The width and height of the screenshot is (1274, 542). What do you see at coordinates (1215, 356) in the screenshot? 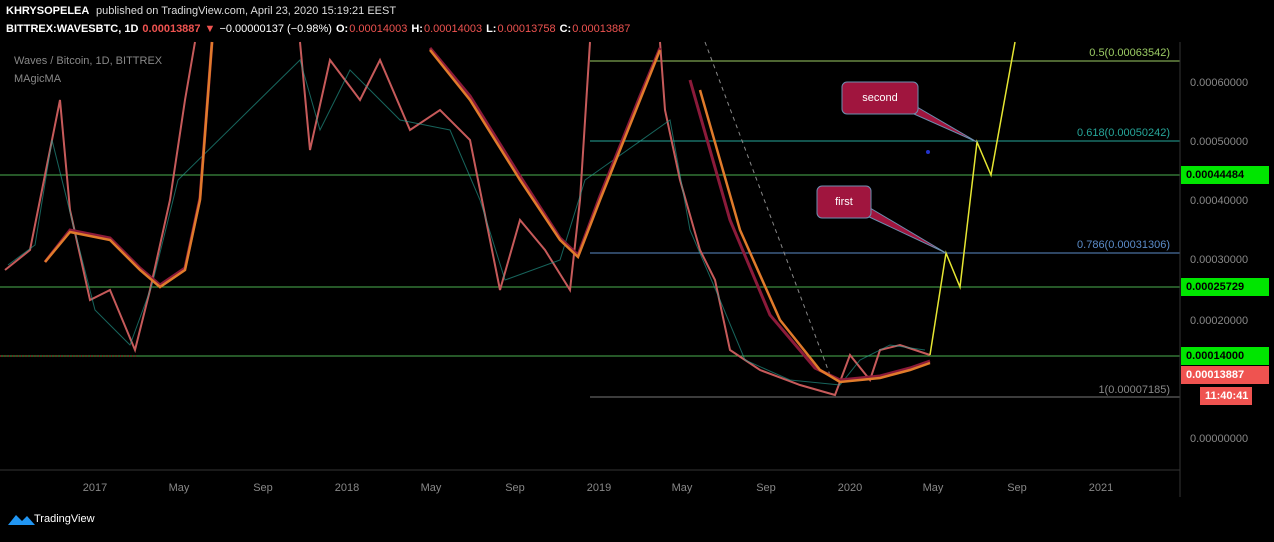
I see `price-tag-label: 0.00014000` at bounding box center [1215, 356].